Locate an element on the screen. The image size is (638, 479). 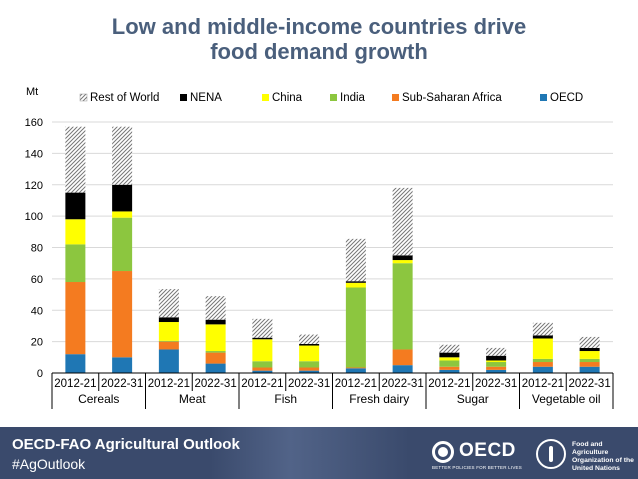
y-tick-label: 160 is located at coordinates (34, 123).